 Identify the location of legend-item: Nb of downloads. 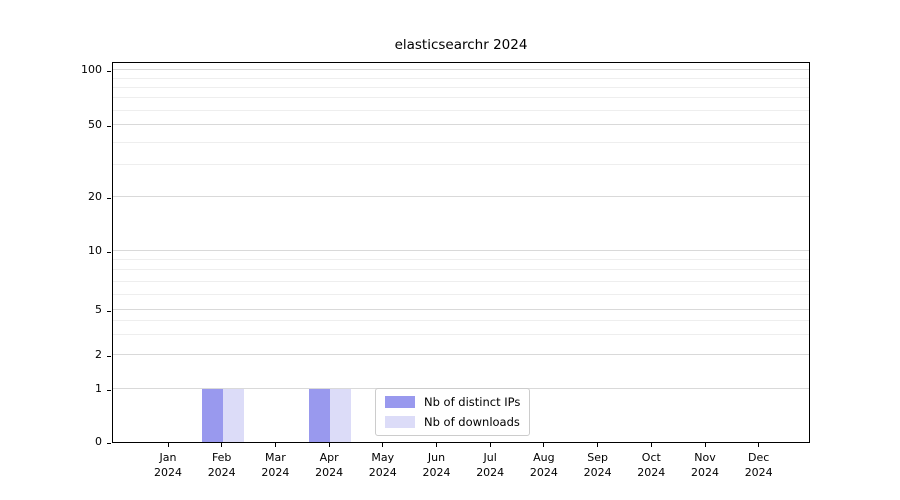
(452, 422).